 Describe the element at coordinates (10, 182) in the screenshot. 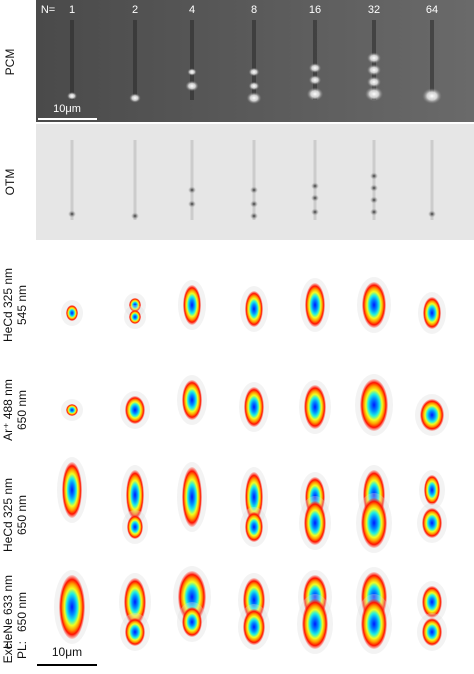

I see `otm-label: OTM` at that location.